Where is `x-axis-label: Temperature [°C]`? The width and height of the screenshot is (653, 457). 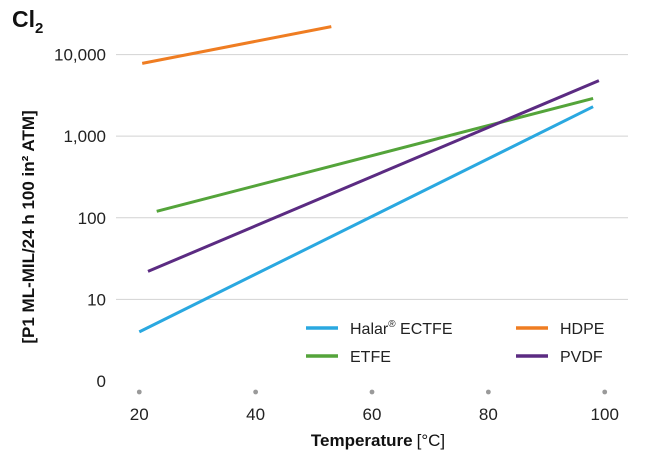 x-axis-label: Temperature [°C] is located at coordinates (378, 440).